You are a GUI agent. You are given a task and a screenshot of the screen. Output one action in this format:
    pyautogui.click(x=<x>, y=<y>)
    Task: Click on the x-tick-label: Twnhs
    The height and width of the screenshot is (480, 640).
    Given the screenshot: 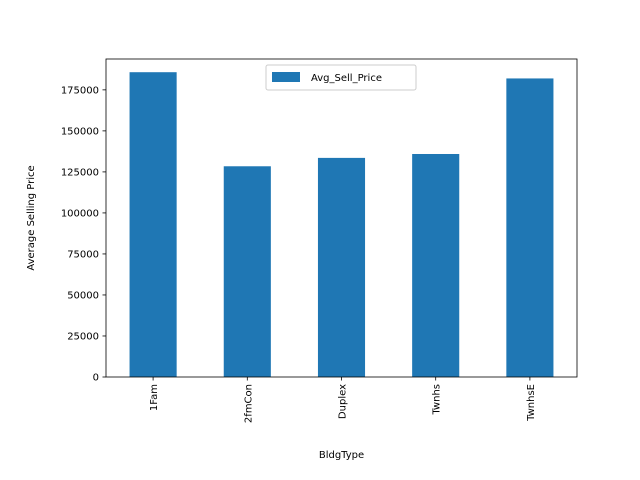 What is the action you would take?
    pyautogui.click(x=437, y=400)
    